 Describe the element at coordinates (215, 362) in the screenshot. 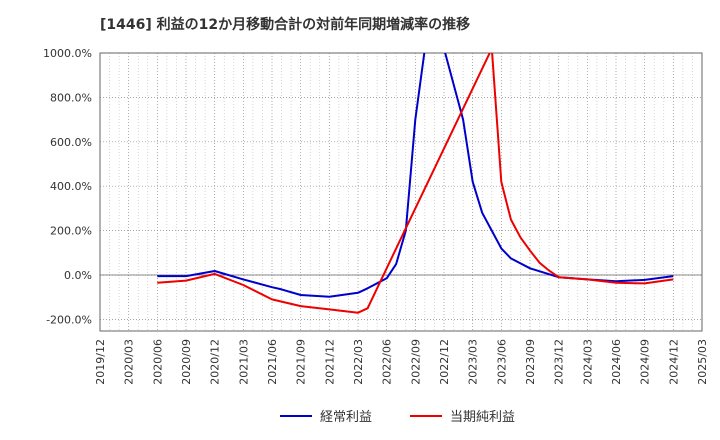

I see `x-tick-label: 2020/12` at that location.